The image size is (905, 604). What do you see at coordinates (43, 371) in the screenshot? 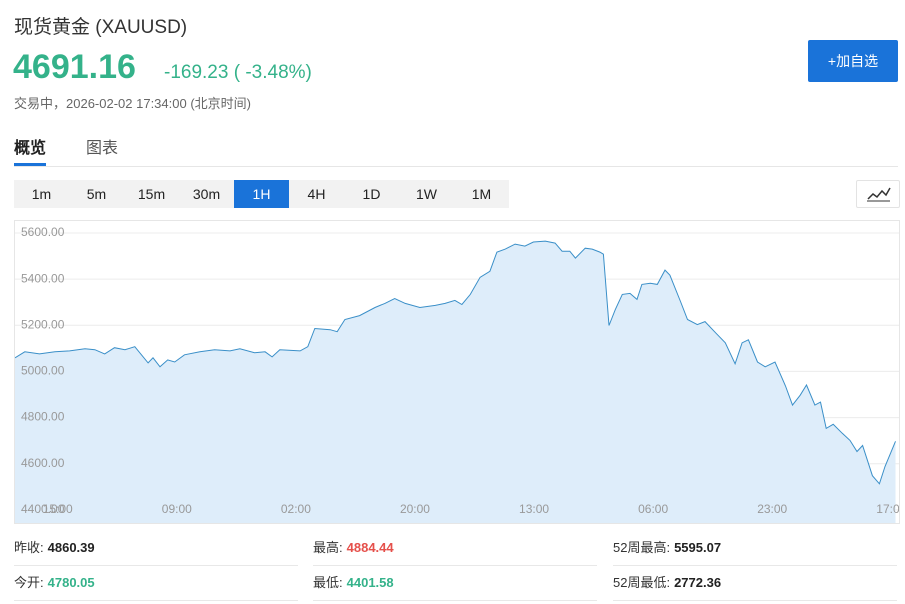
I see `y-tick-label: 5000.00` at bounding box center [43, 371].